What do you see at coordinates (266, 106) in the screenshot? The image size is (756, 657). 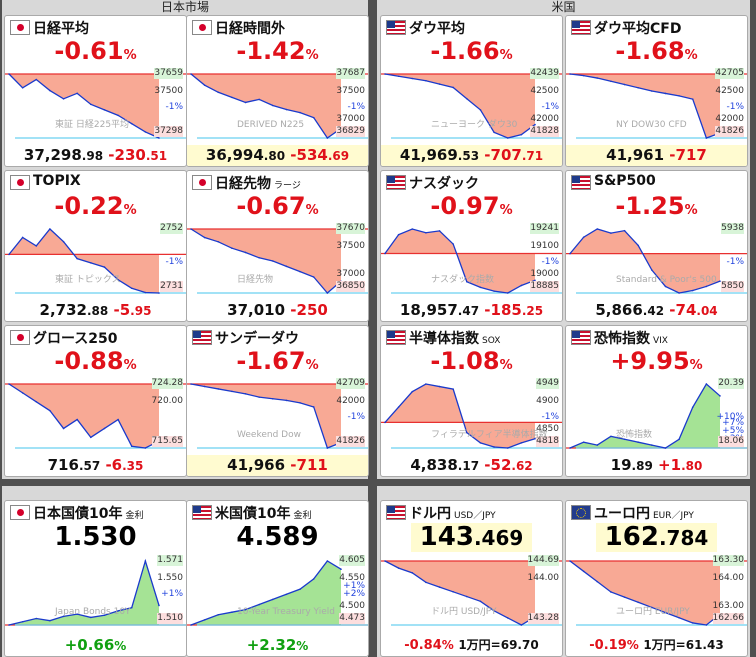 I see `chart-area` at bounding box center [266, 106].